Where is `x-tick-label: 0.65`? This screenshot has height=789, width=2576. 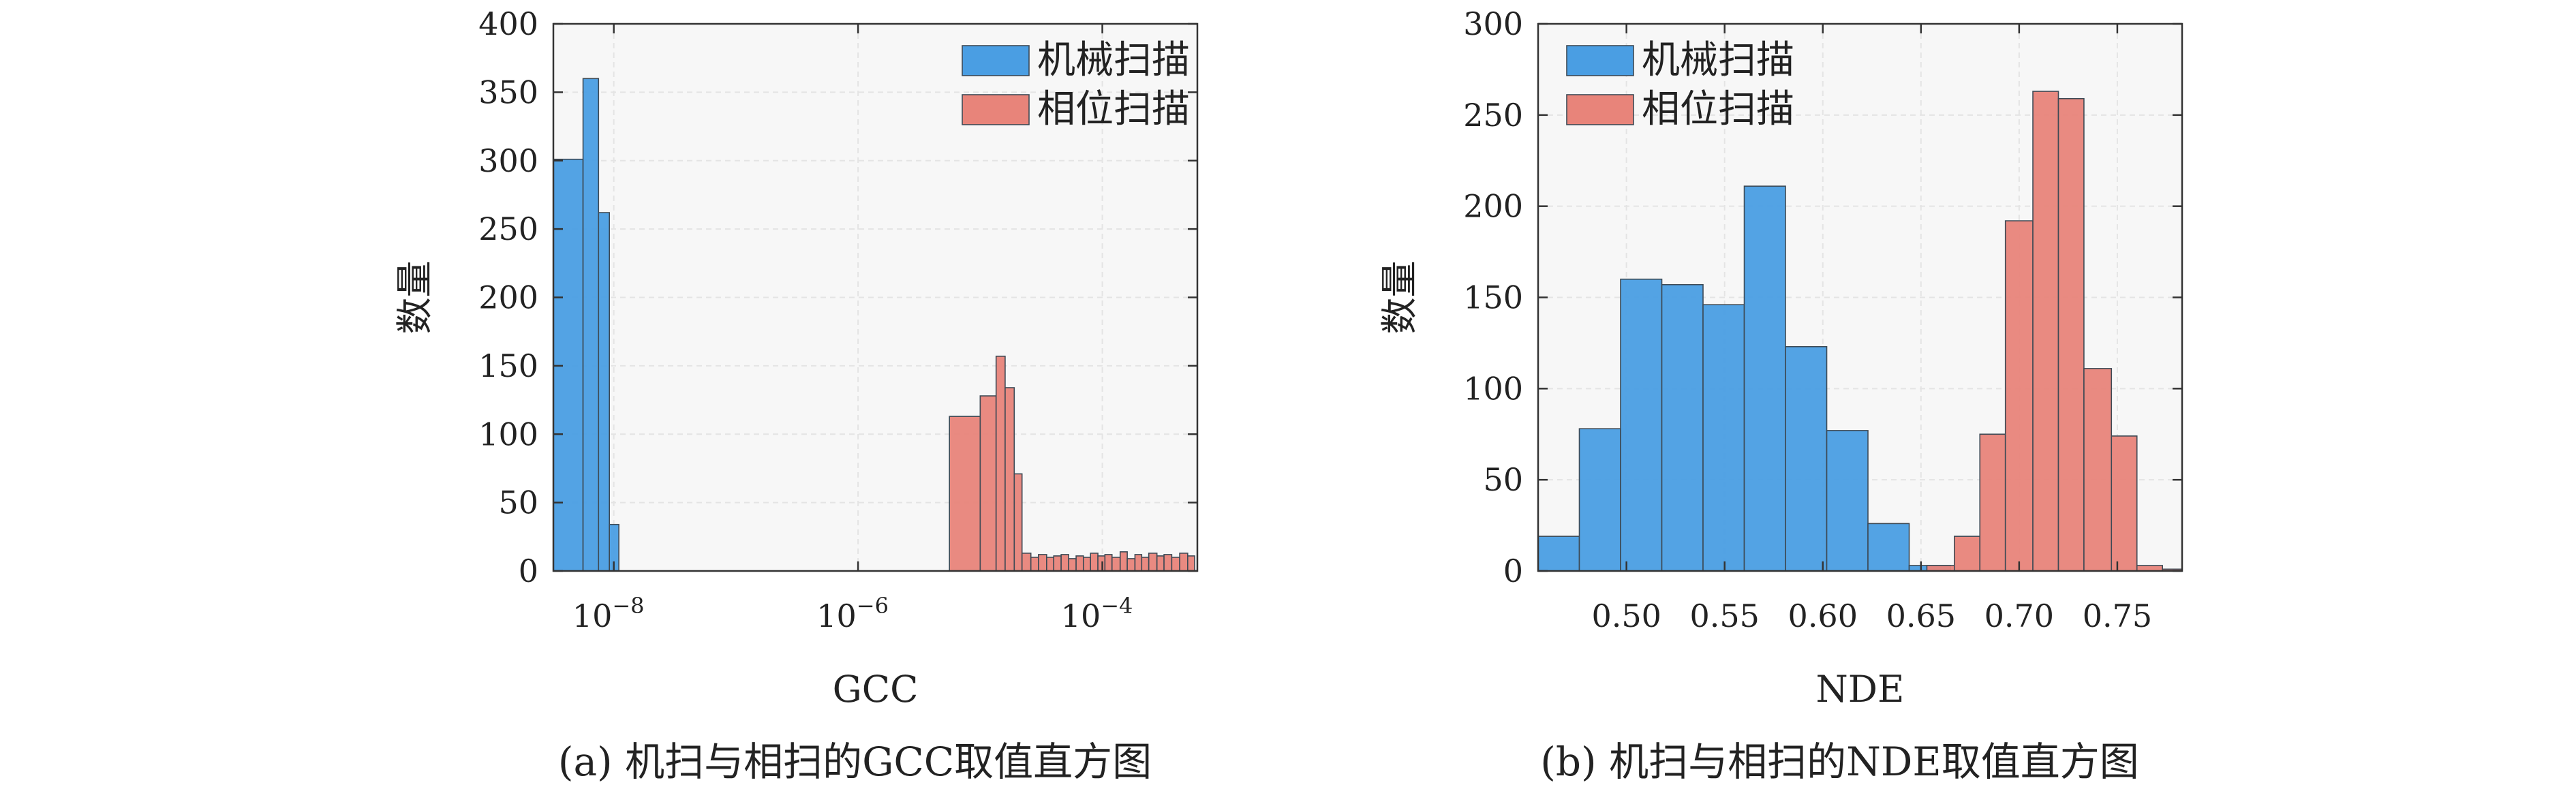 x-tick-label: 0.65 is located at coordinates (1921, 616).